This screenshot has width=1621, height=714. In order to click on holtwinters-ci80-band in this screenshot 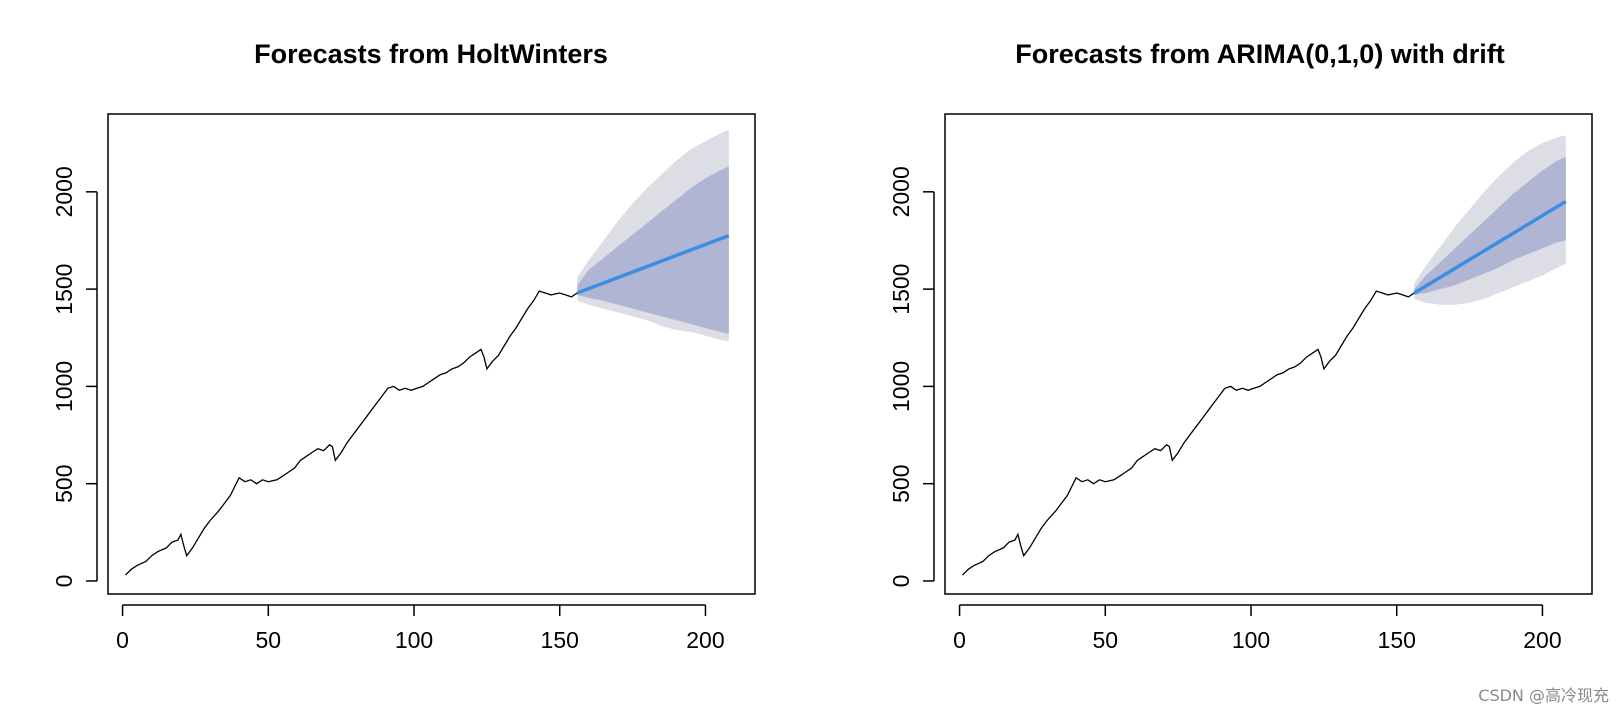, I will do `click(653, 250)`.